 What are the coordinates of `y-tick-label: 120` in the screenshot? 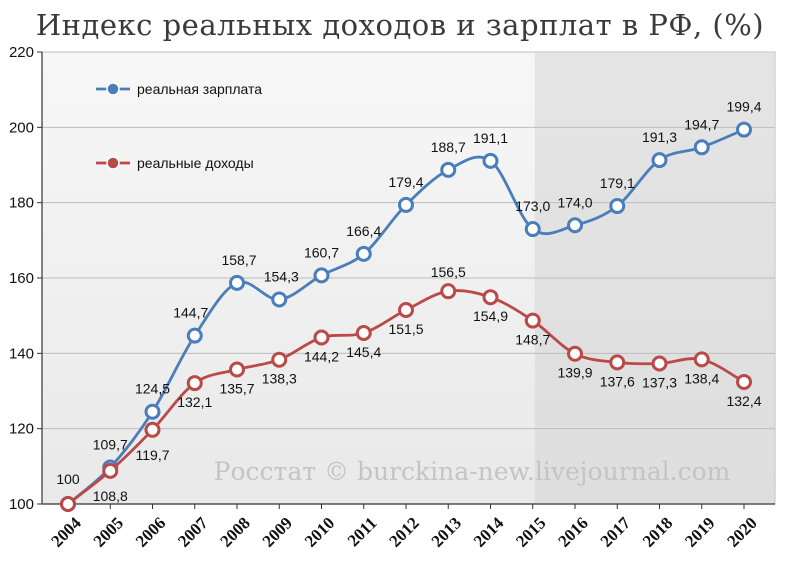 It's located at (21, 429).